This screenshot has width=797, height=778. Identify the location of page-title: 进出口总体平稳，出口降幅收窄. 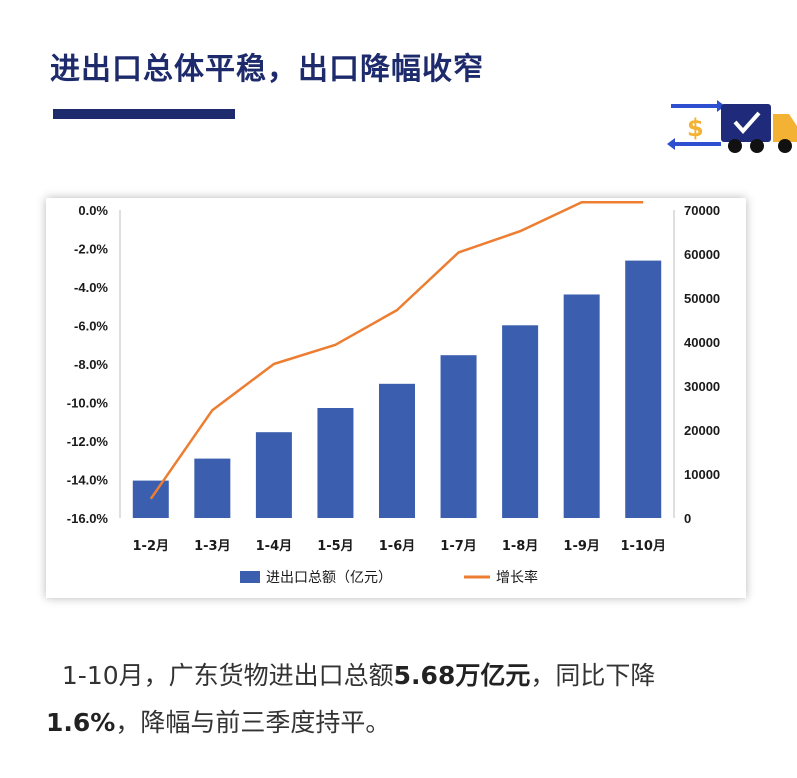
(267, 69).